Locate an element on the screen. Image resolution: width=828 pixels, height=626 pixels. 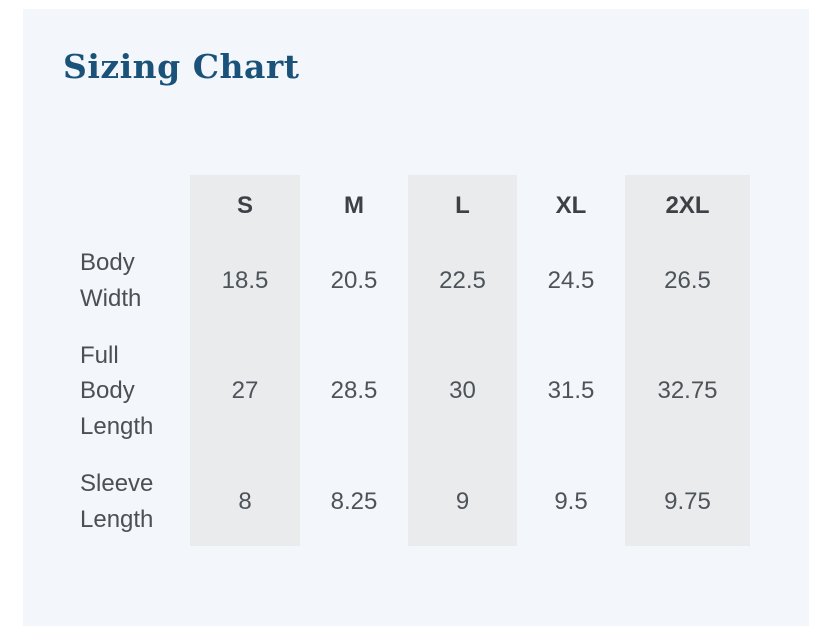
table-corner-cell is located at coordinates (135, 205).